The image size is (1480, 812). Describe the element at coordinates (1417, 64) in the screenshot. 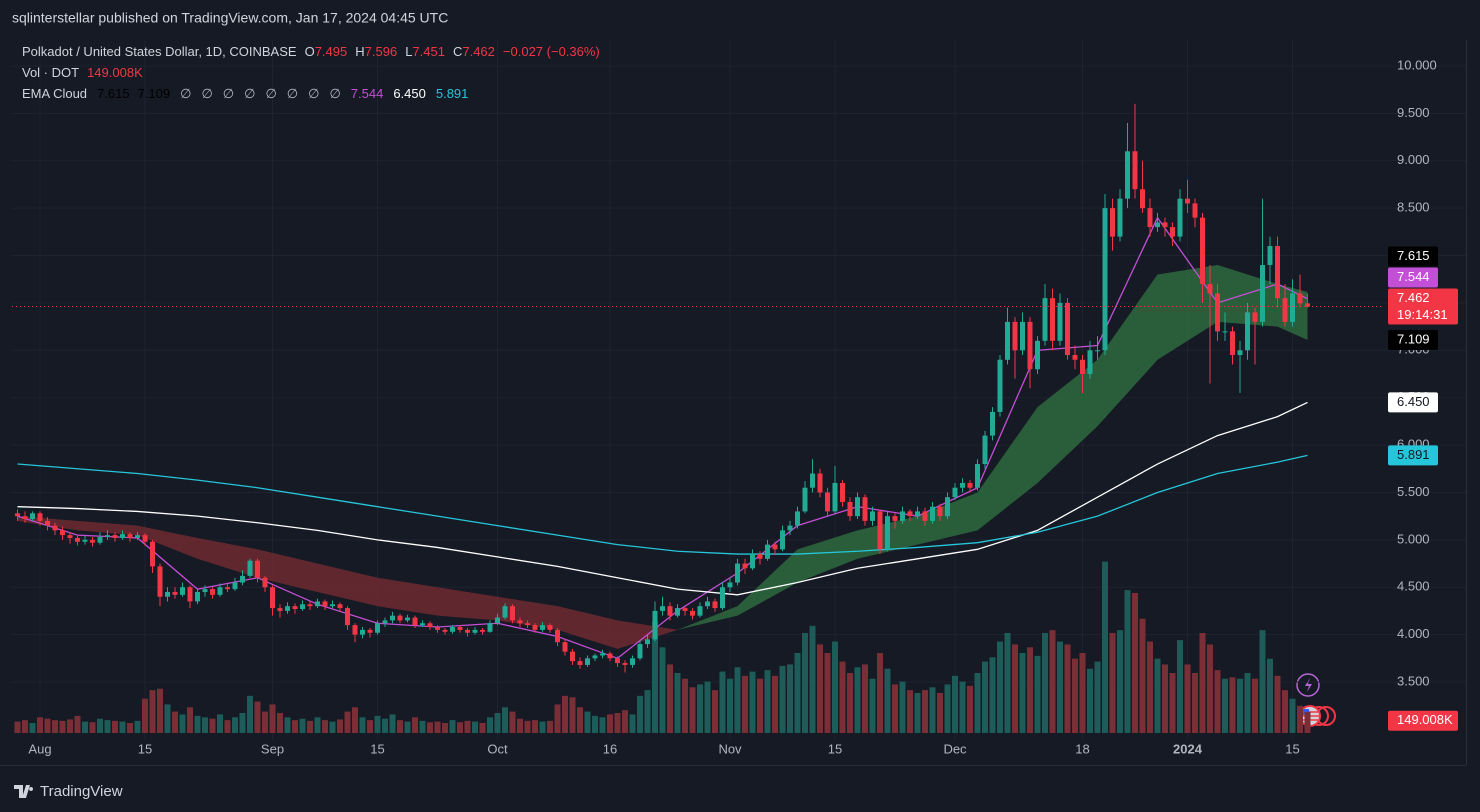

I see `y-tick-label: 10.000` at that location.